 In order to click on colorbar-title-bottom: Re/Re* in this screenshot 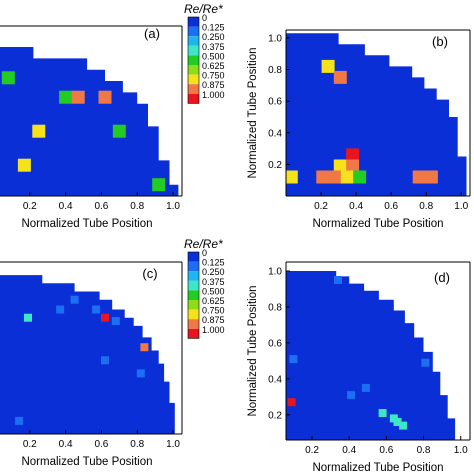, I will do `click(203, 244)`.